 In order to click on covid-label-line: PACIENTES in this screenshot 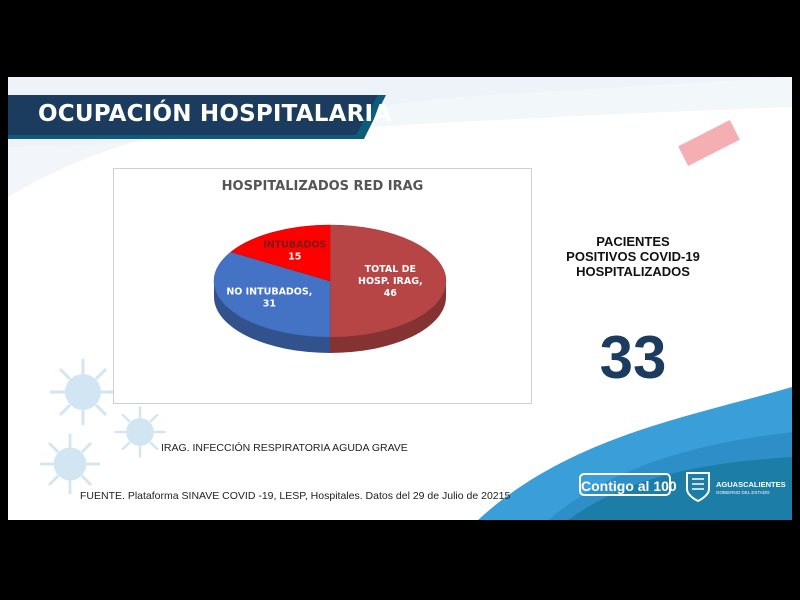, I will do `click(633, 241)`.